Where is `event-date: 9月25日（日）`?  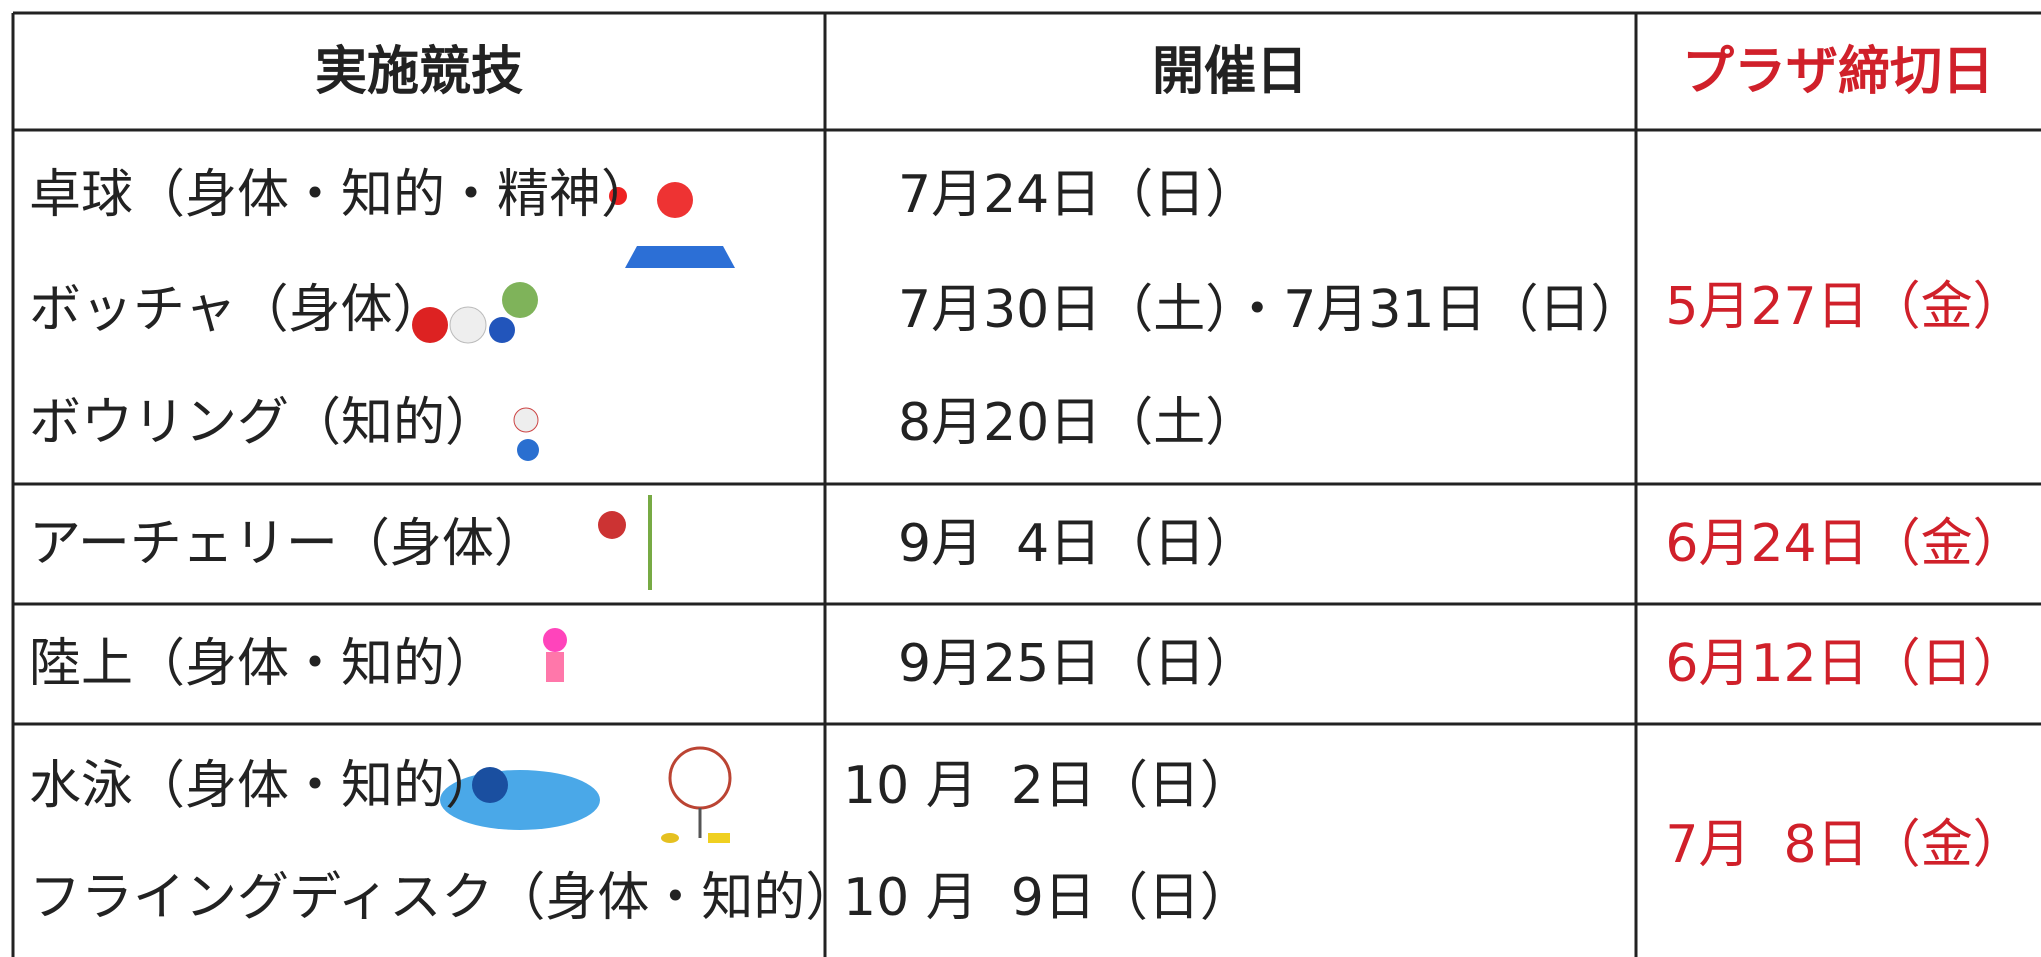
event-date: 9月25日（日） is located at coordinates (1078, 664).